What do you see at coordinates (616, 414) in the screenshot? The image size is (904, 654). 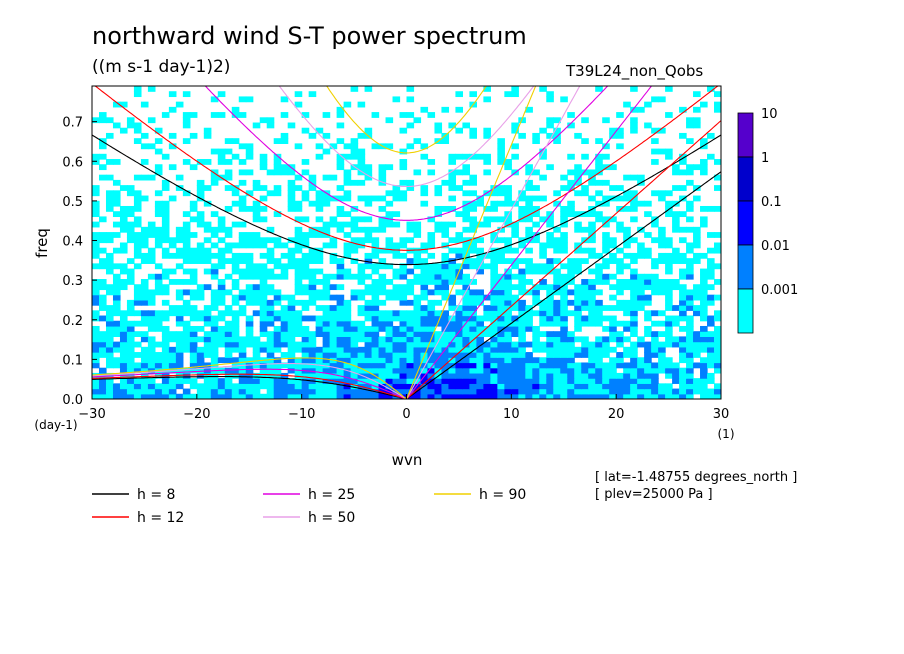 I see `x-tick-label: 20` at bounding box center [616, 414].